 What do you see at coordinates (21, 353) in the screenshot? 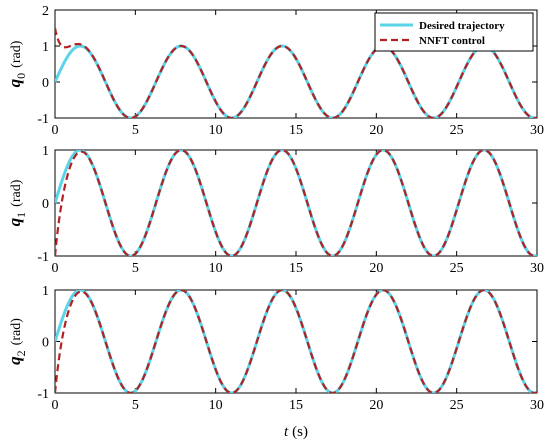
I see `y-axis-subscript: 2` at bounding box center [21, 353].